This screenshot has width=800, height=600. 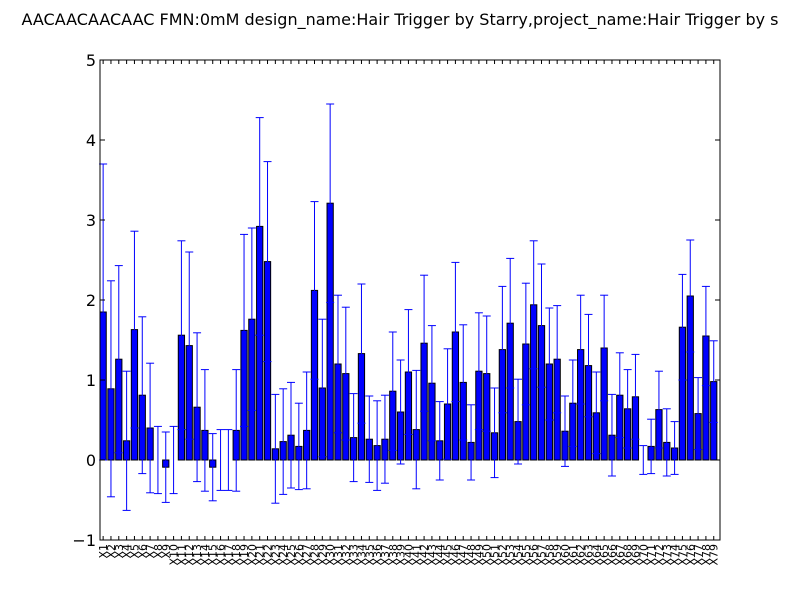 What do you see at coordinates (150, 551) in the screenshot?
I see `x-tick-label: X7` at bounding box center [150, 551].